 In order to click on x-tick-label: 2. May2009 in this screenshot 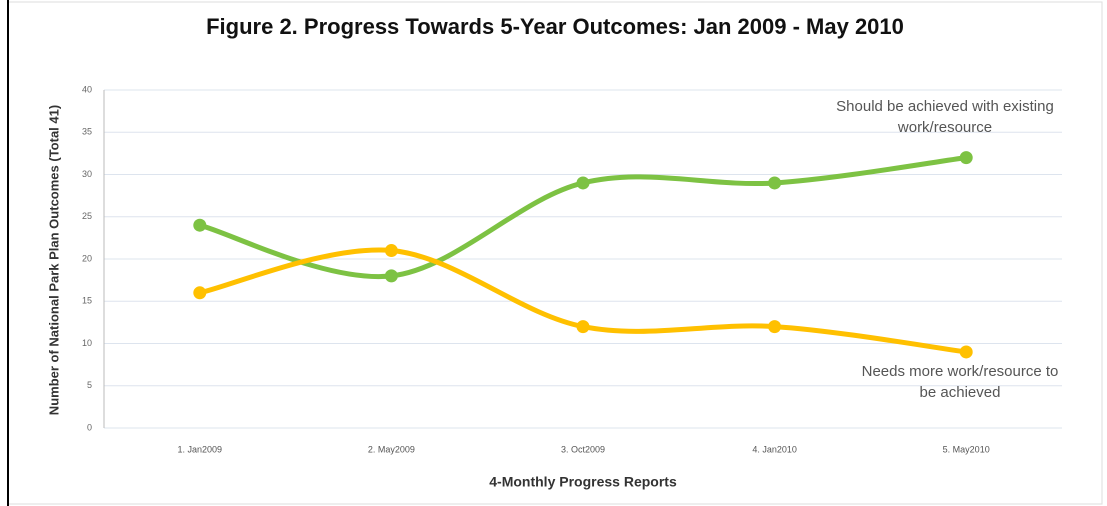, I will do `click(391, 449)`.